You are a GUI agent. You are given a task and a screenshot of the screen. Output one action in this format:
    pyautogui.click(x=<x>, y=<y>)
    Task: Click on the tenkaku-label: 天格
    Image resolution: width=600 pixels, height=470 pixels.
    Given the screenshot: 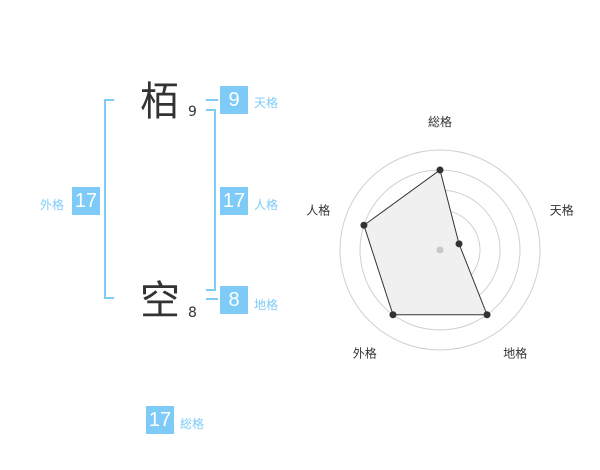 What is the action you would take?
    pyautogui.click(x=266, y=103)
    